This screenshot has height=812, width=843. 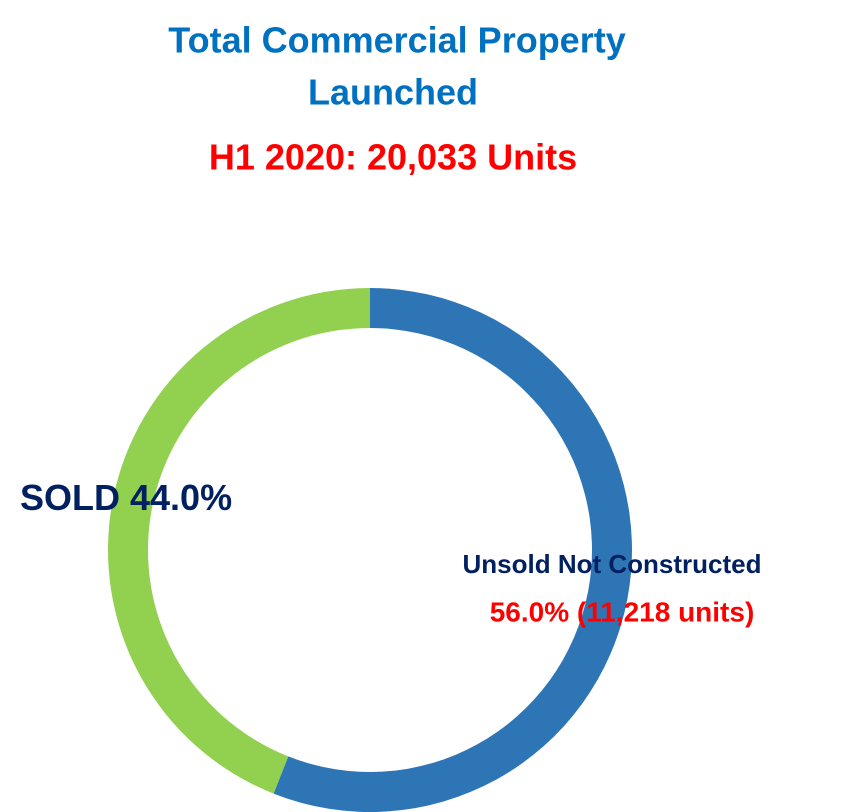 I want to click on chart-title: Total Commercial Property, so click(x=396, y=40).